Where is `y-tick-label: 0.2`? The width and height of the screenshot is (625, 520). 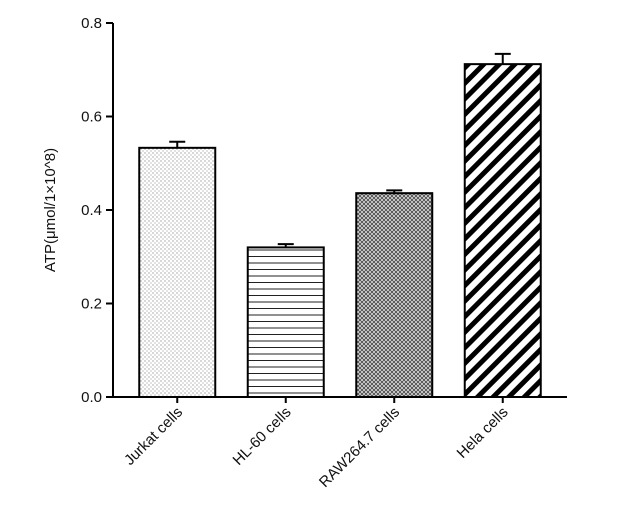 y-tick-label: 0.2 is located at coordinates (91, 304).